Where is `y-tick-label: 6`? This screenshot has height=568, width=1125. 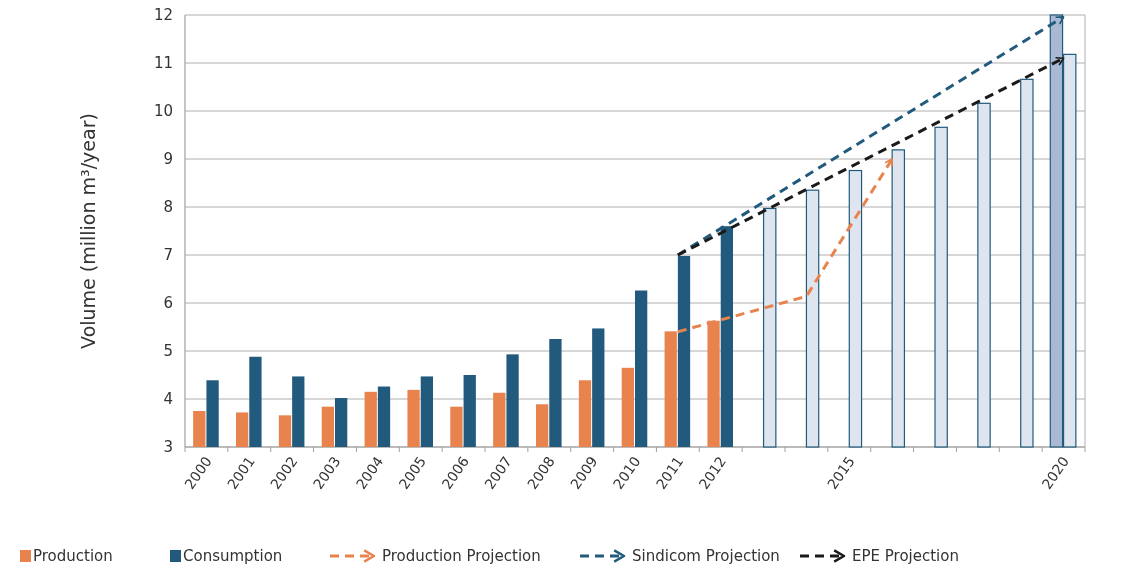 y-tick-label: 6 is located at coordinates (168, 303).